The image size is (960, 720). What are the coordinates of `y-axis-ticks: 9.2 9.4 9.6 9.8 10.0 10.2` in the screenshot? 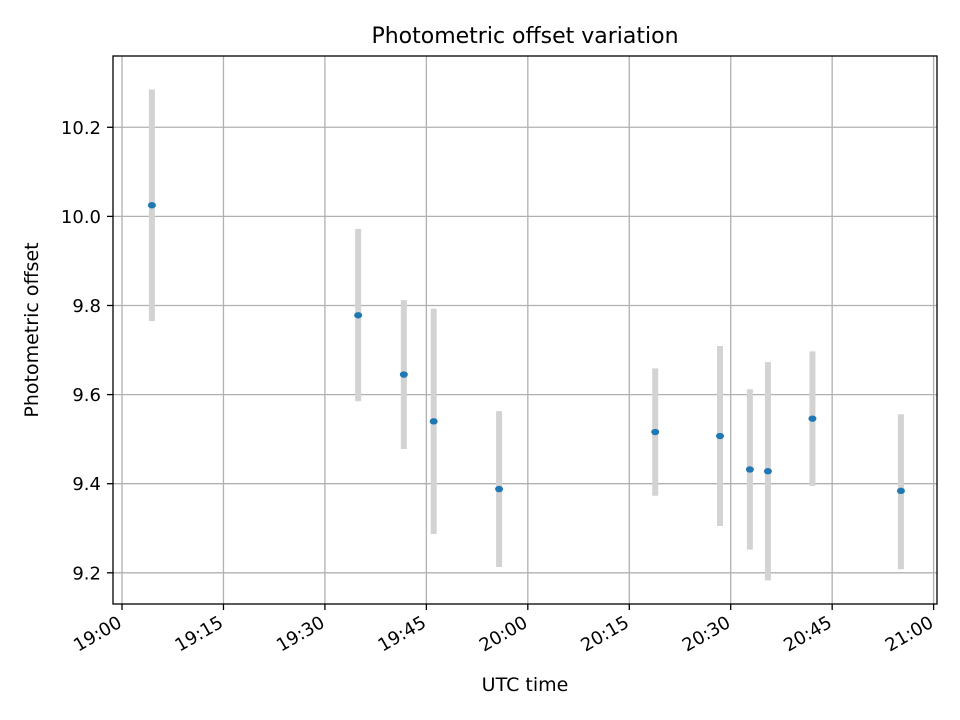 It's located at (87, 351).